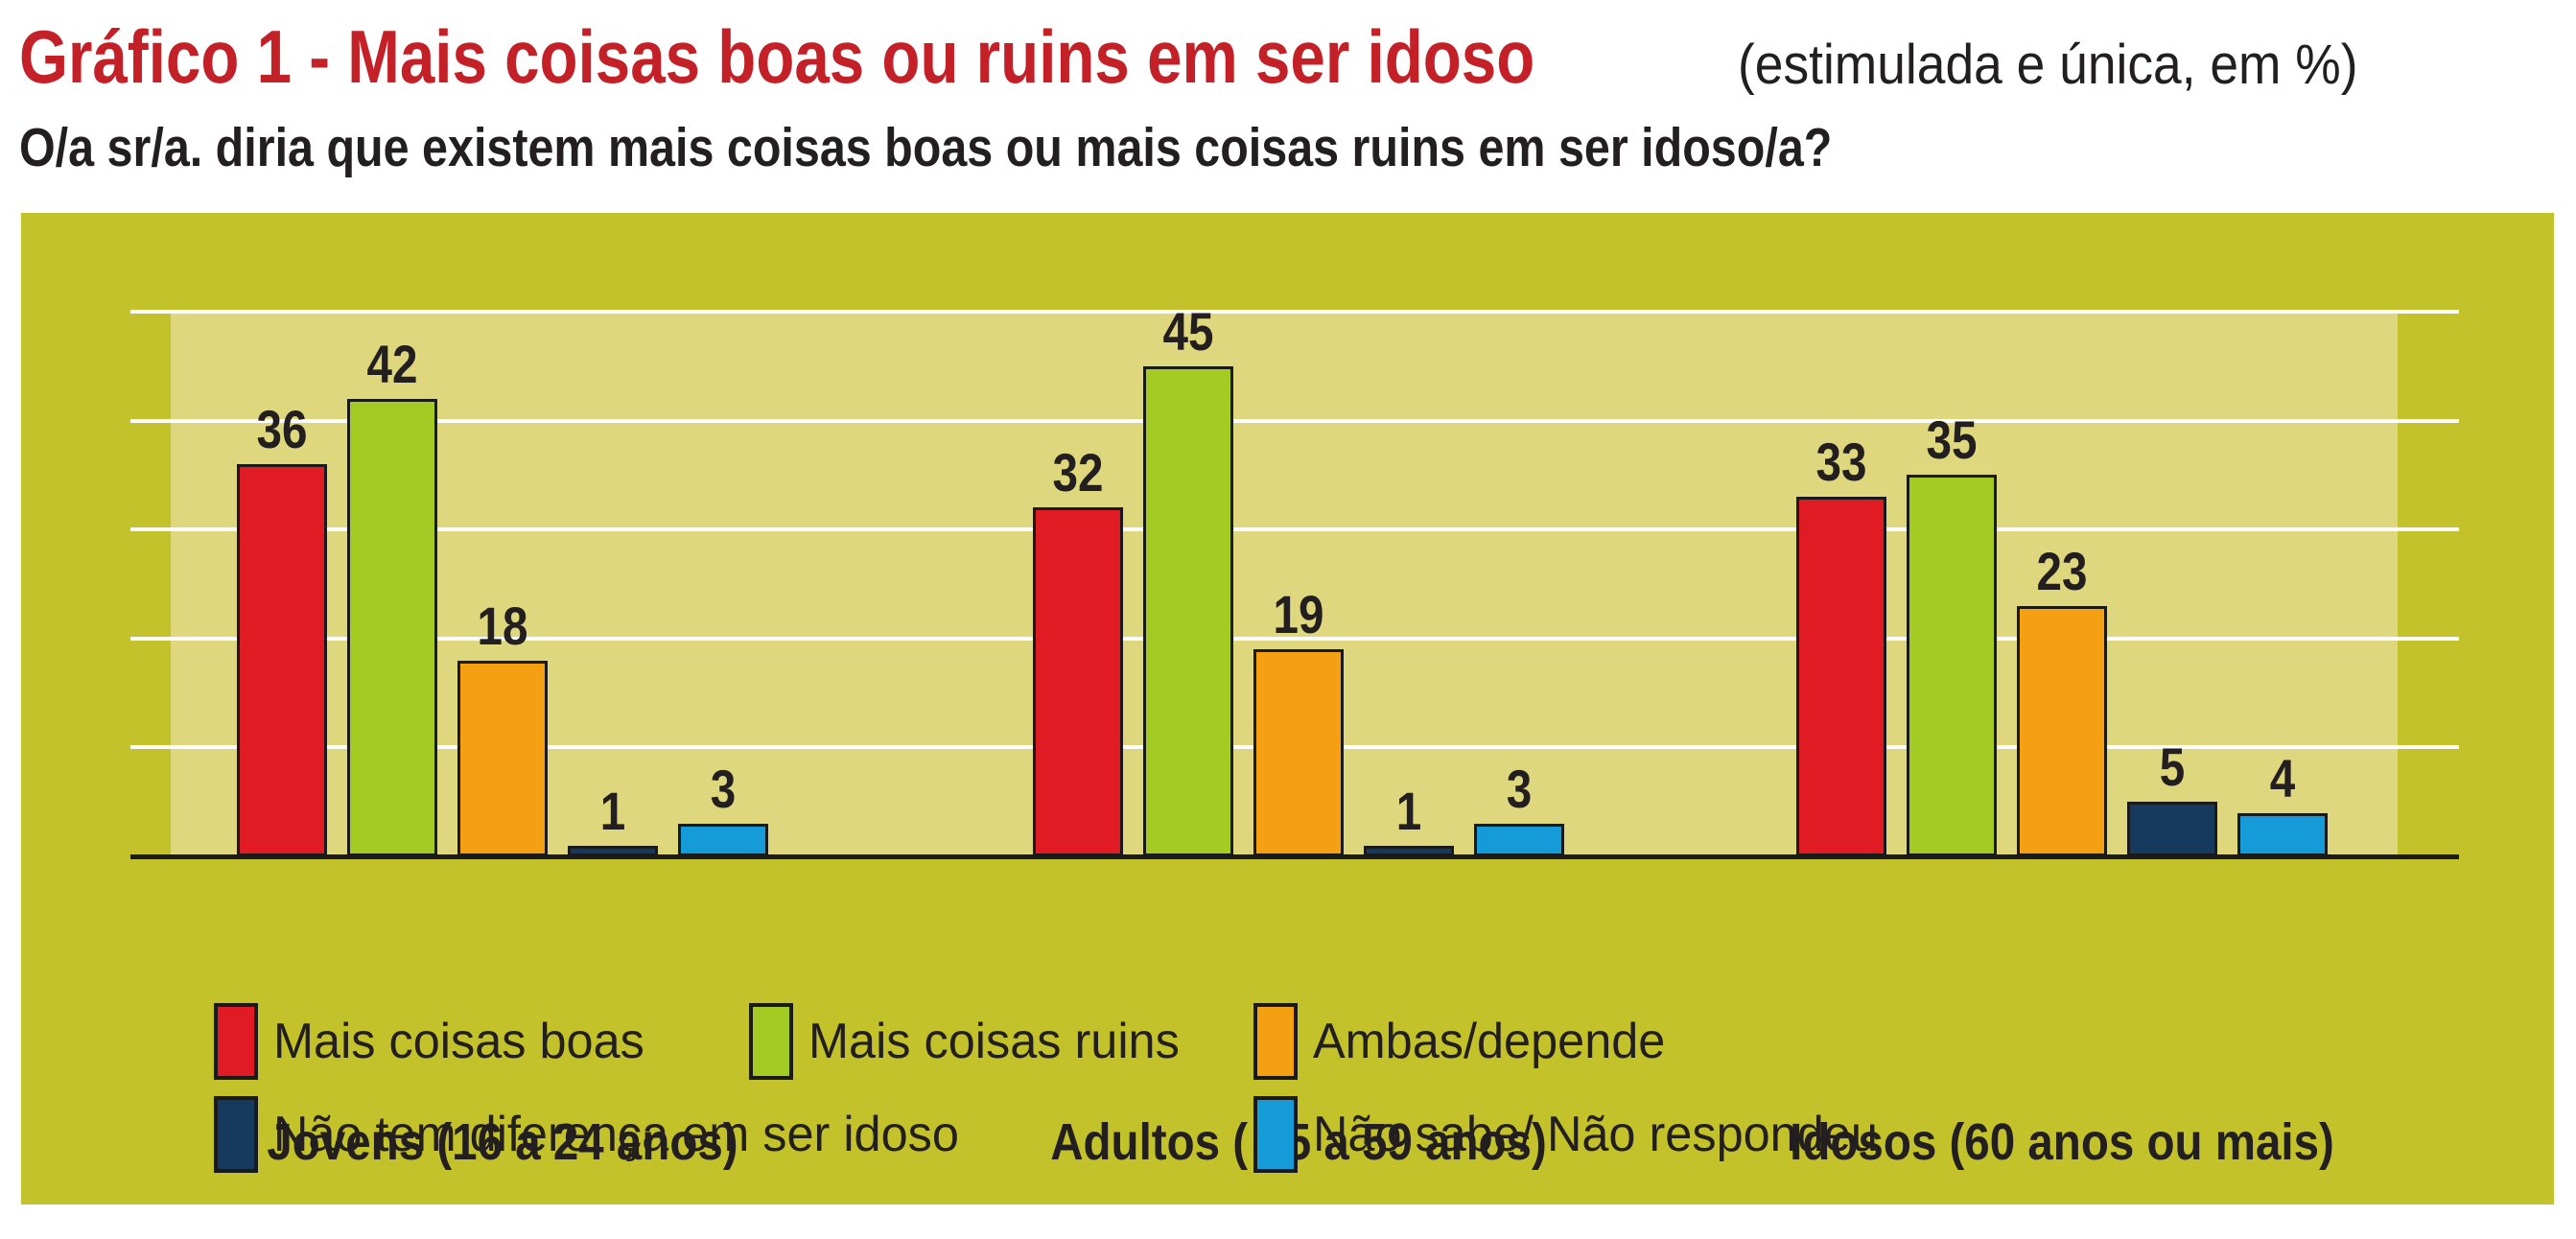  What do you see at coordinates (1294, 856) in the screenshot?
I see `axis-baseline` at bounding box center [1294, 856].